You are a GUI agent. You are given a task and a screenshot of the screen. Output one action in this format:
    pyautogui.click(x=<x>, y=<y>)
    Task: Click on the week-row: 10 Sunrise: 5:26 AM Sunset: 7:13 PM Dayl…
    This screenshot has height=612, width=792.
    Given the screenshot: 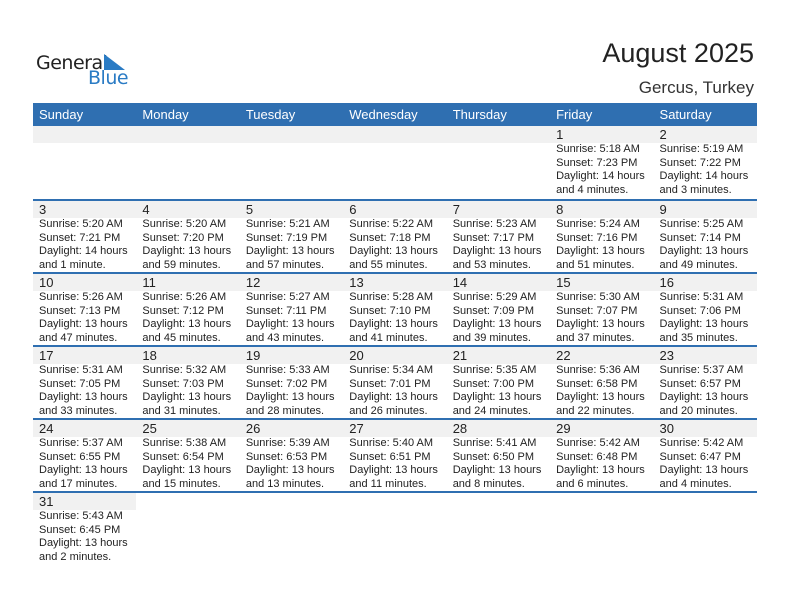 What is the action you would take?
    pyautogui.click(x=395, y=308)
    